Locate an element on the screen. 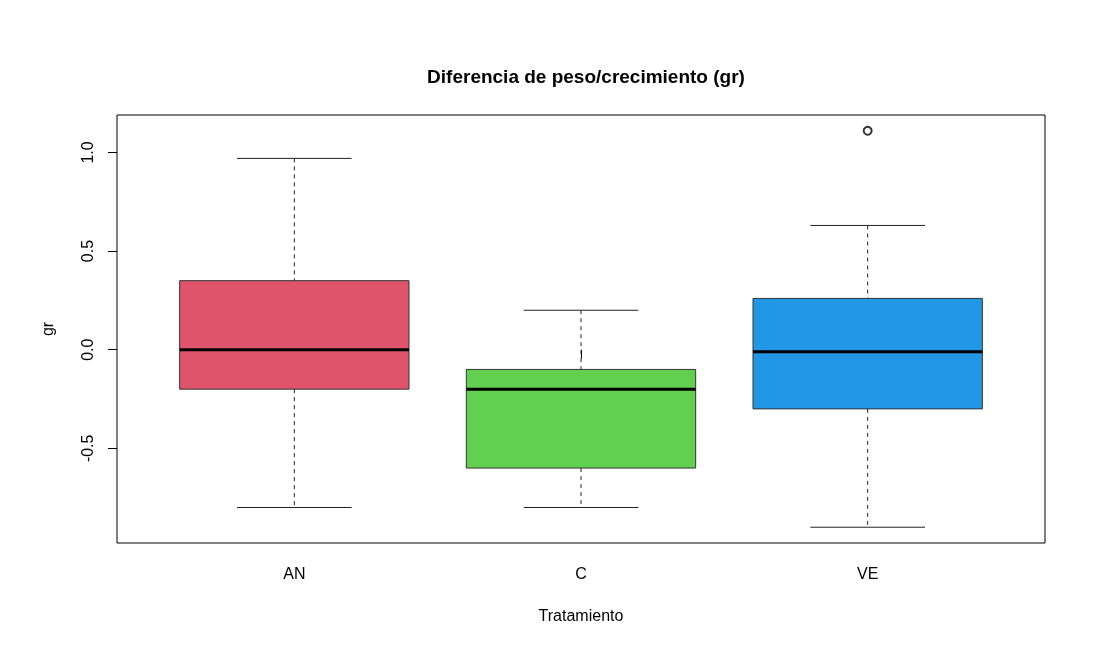 The height and width of the screenshot is (666, 1105). y-tick-label: 1.0 is located at coordinates (87, 152).